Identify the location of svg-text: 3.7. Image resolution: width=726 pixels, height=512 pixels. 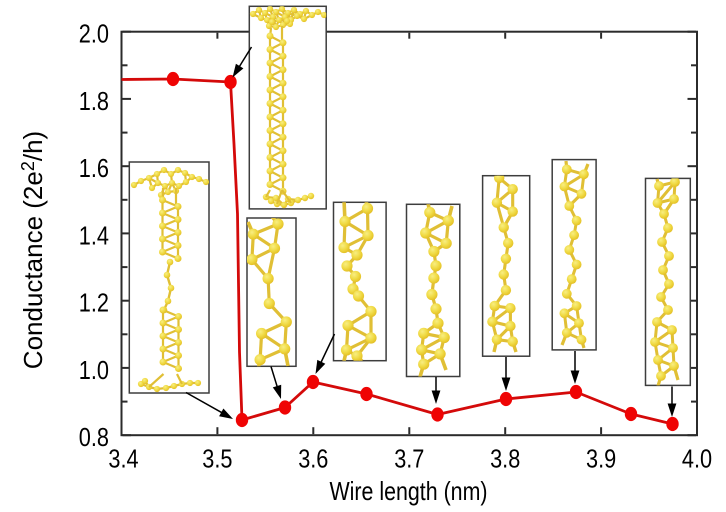
(409, 459).